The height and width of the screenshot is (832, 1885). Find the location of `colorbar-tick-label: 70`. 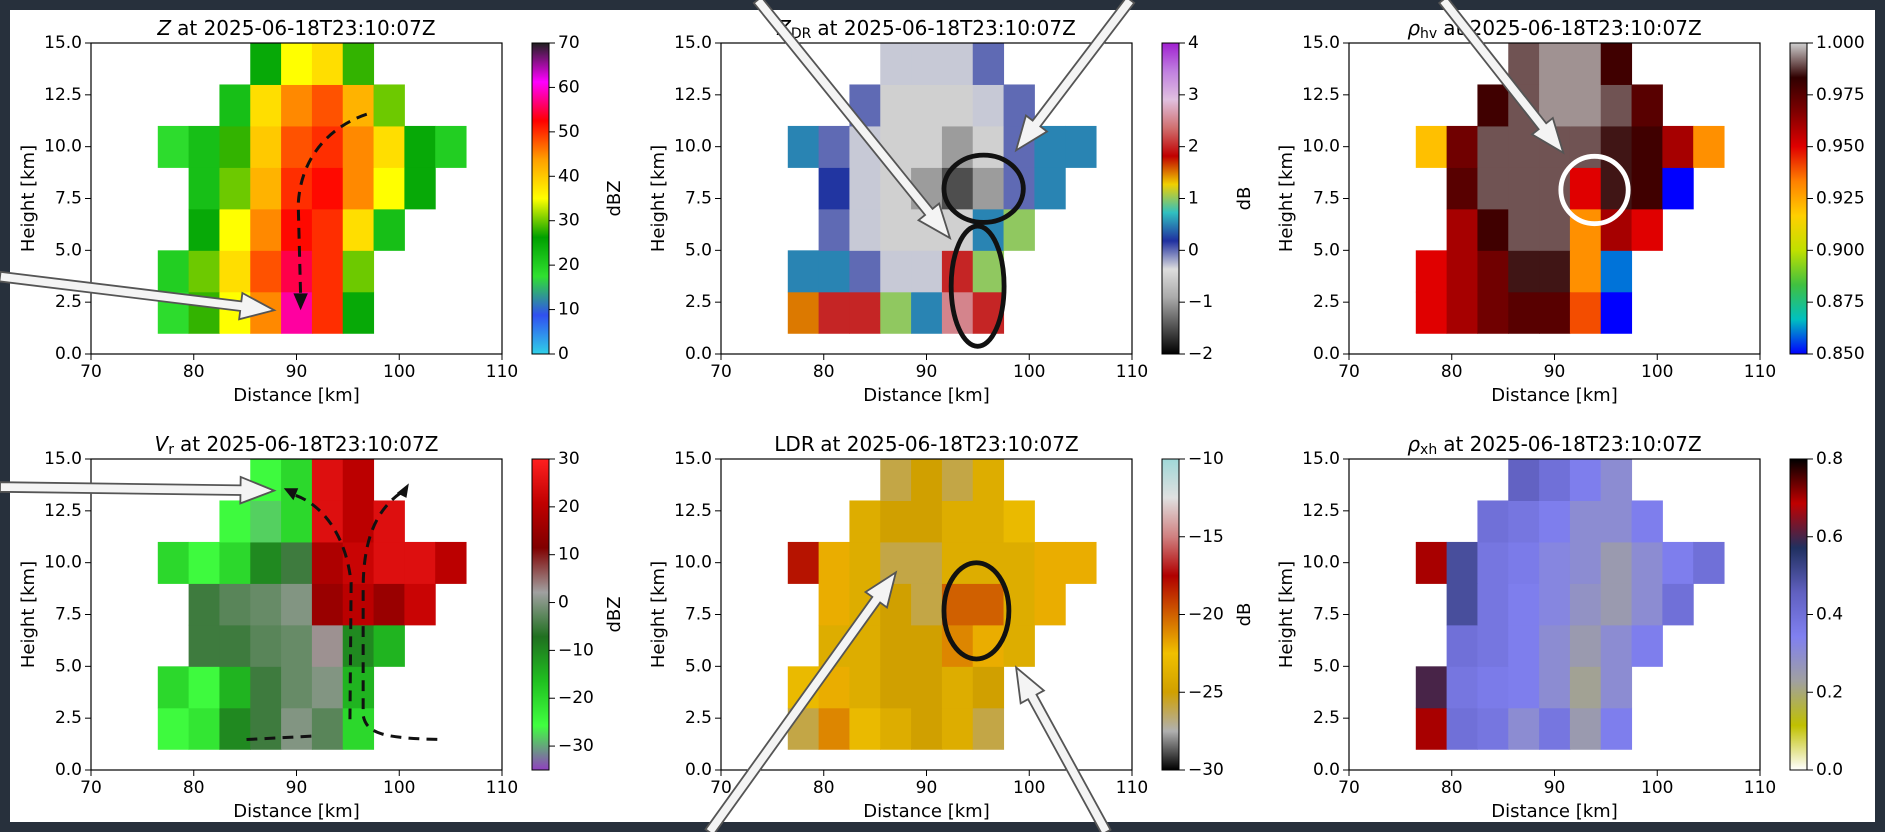

colorbar-tick-label: 70 is located at coordinates (569, 43).